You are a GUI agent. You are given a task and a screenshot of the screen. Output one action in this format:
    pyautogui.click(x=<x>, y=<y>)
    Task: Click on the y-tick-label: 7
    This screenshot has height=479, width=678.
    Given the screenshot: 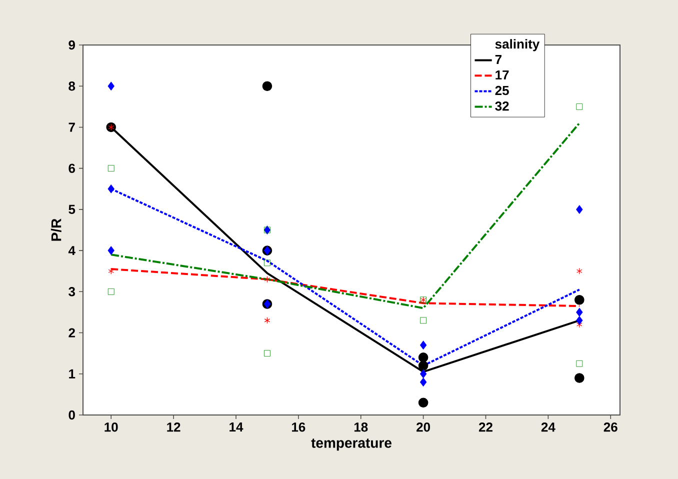 What is the action you would take?
    pyautogui.click(x=71, y=127)
    